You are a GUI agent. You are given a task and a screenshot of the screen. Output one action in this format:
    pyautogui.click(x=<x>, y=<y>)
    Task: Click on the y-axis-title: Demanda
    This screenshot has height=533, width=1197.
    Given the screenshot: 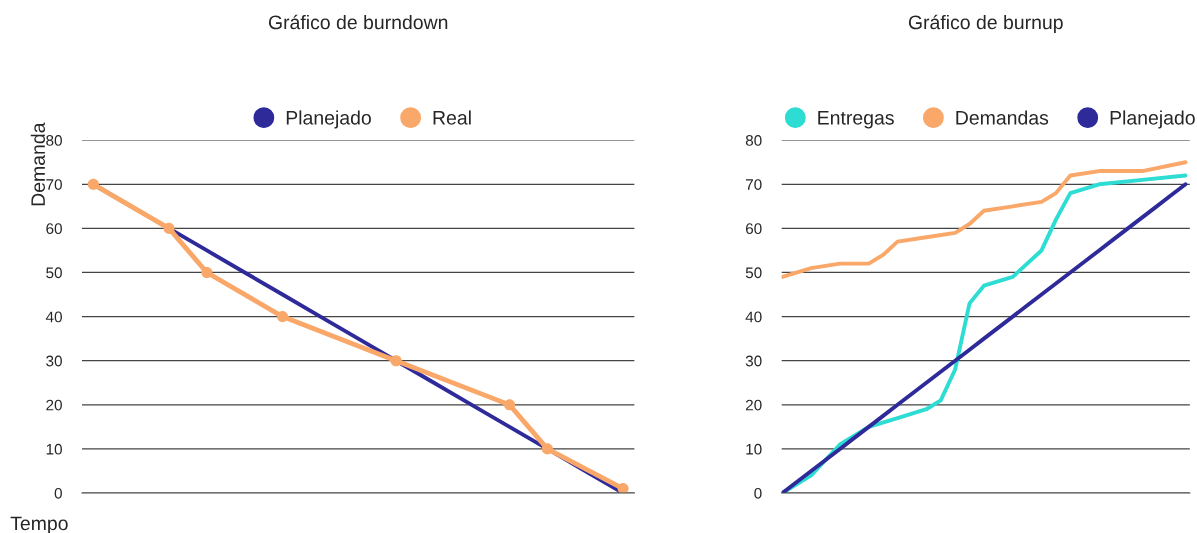 What is the action you would take?
    pyautogui.click(x=38, y=164)
    